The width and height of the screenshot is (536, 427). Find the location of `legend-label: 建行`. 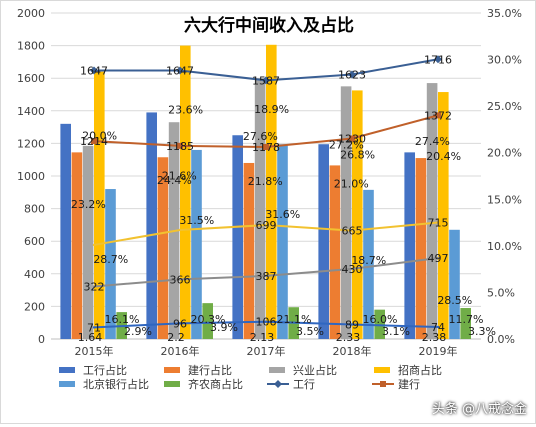

legend-label: 建行 is located at coordinates (409, 384).